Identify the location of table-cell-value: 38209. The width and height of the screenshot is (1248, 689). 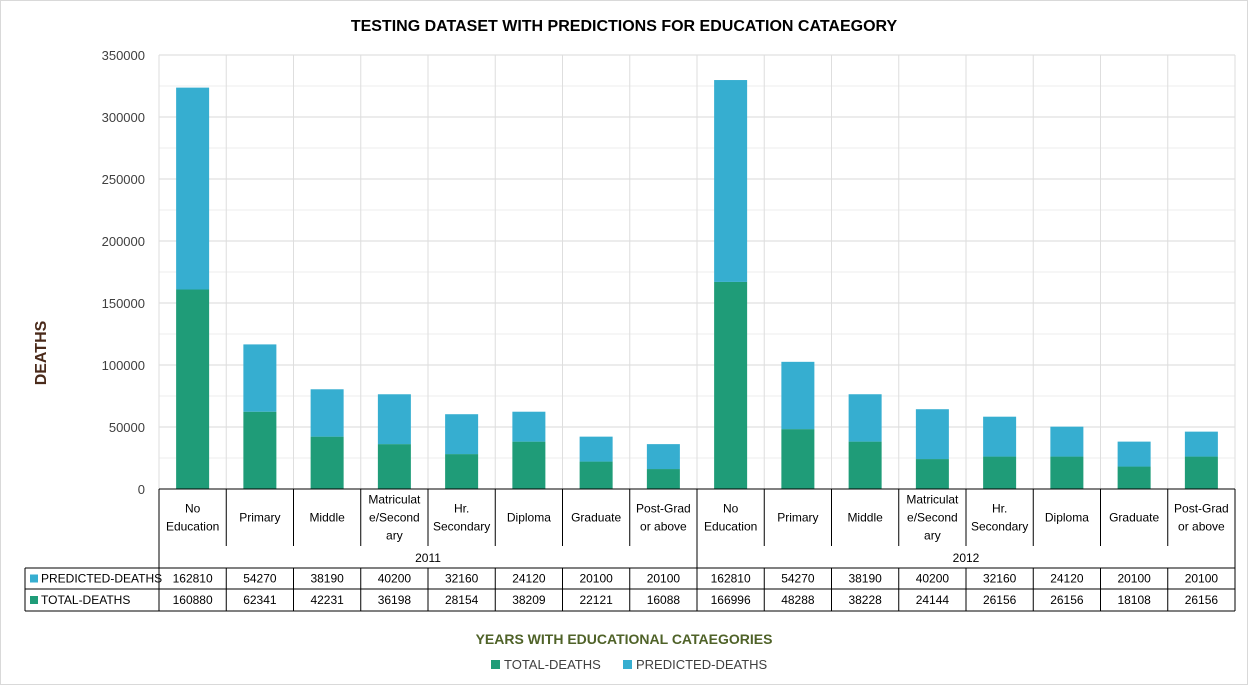
(529, 600).